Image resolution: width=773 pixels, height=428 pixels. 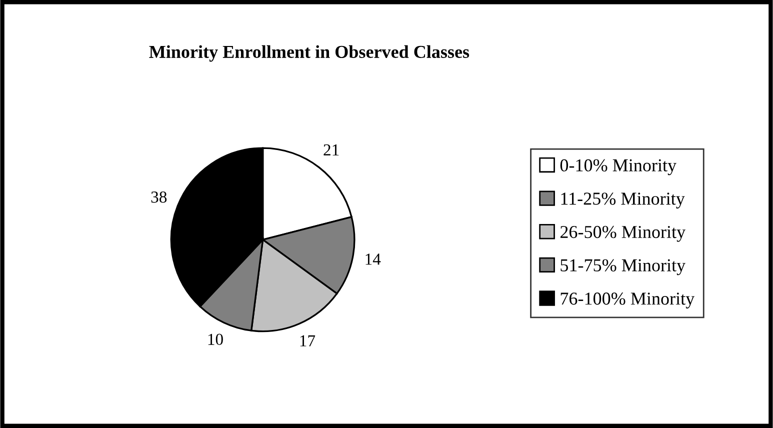 What do you see at coordinates (159, 197) in the screenshot?
I see `data-label: 38` at bounding box center [159, 197].